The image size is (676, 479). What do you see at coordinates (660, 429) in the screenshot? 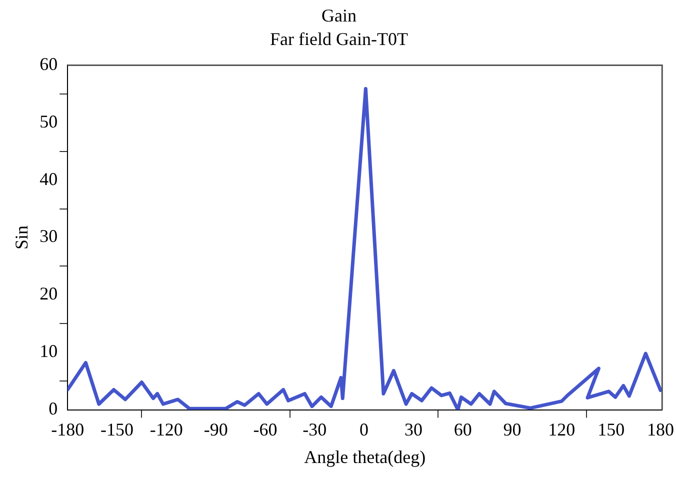
I see `x-tick-label: 180` at bounding box center [660, 429].